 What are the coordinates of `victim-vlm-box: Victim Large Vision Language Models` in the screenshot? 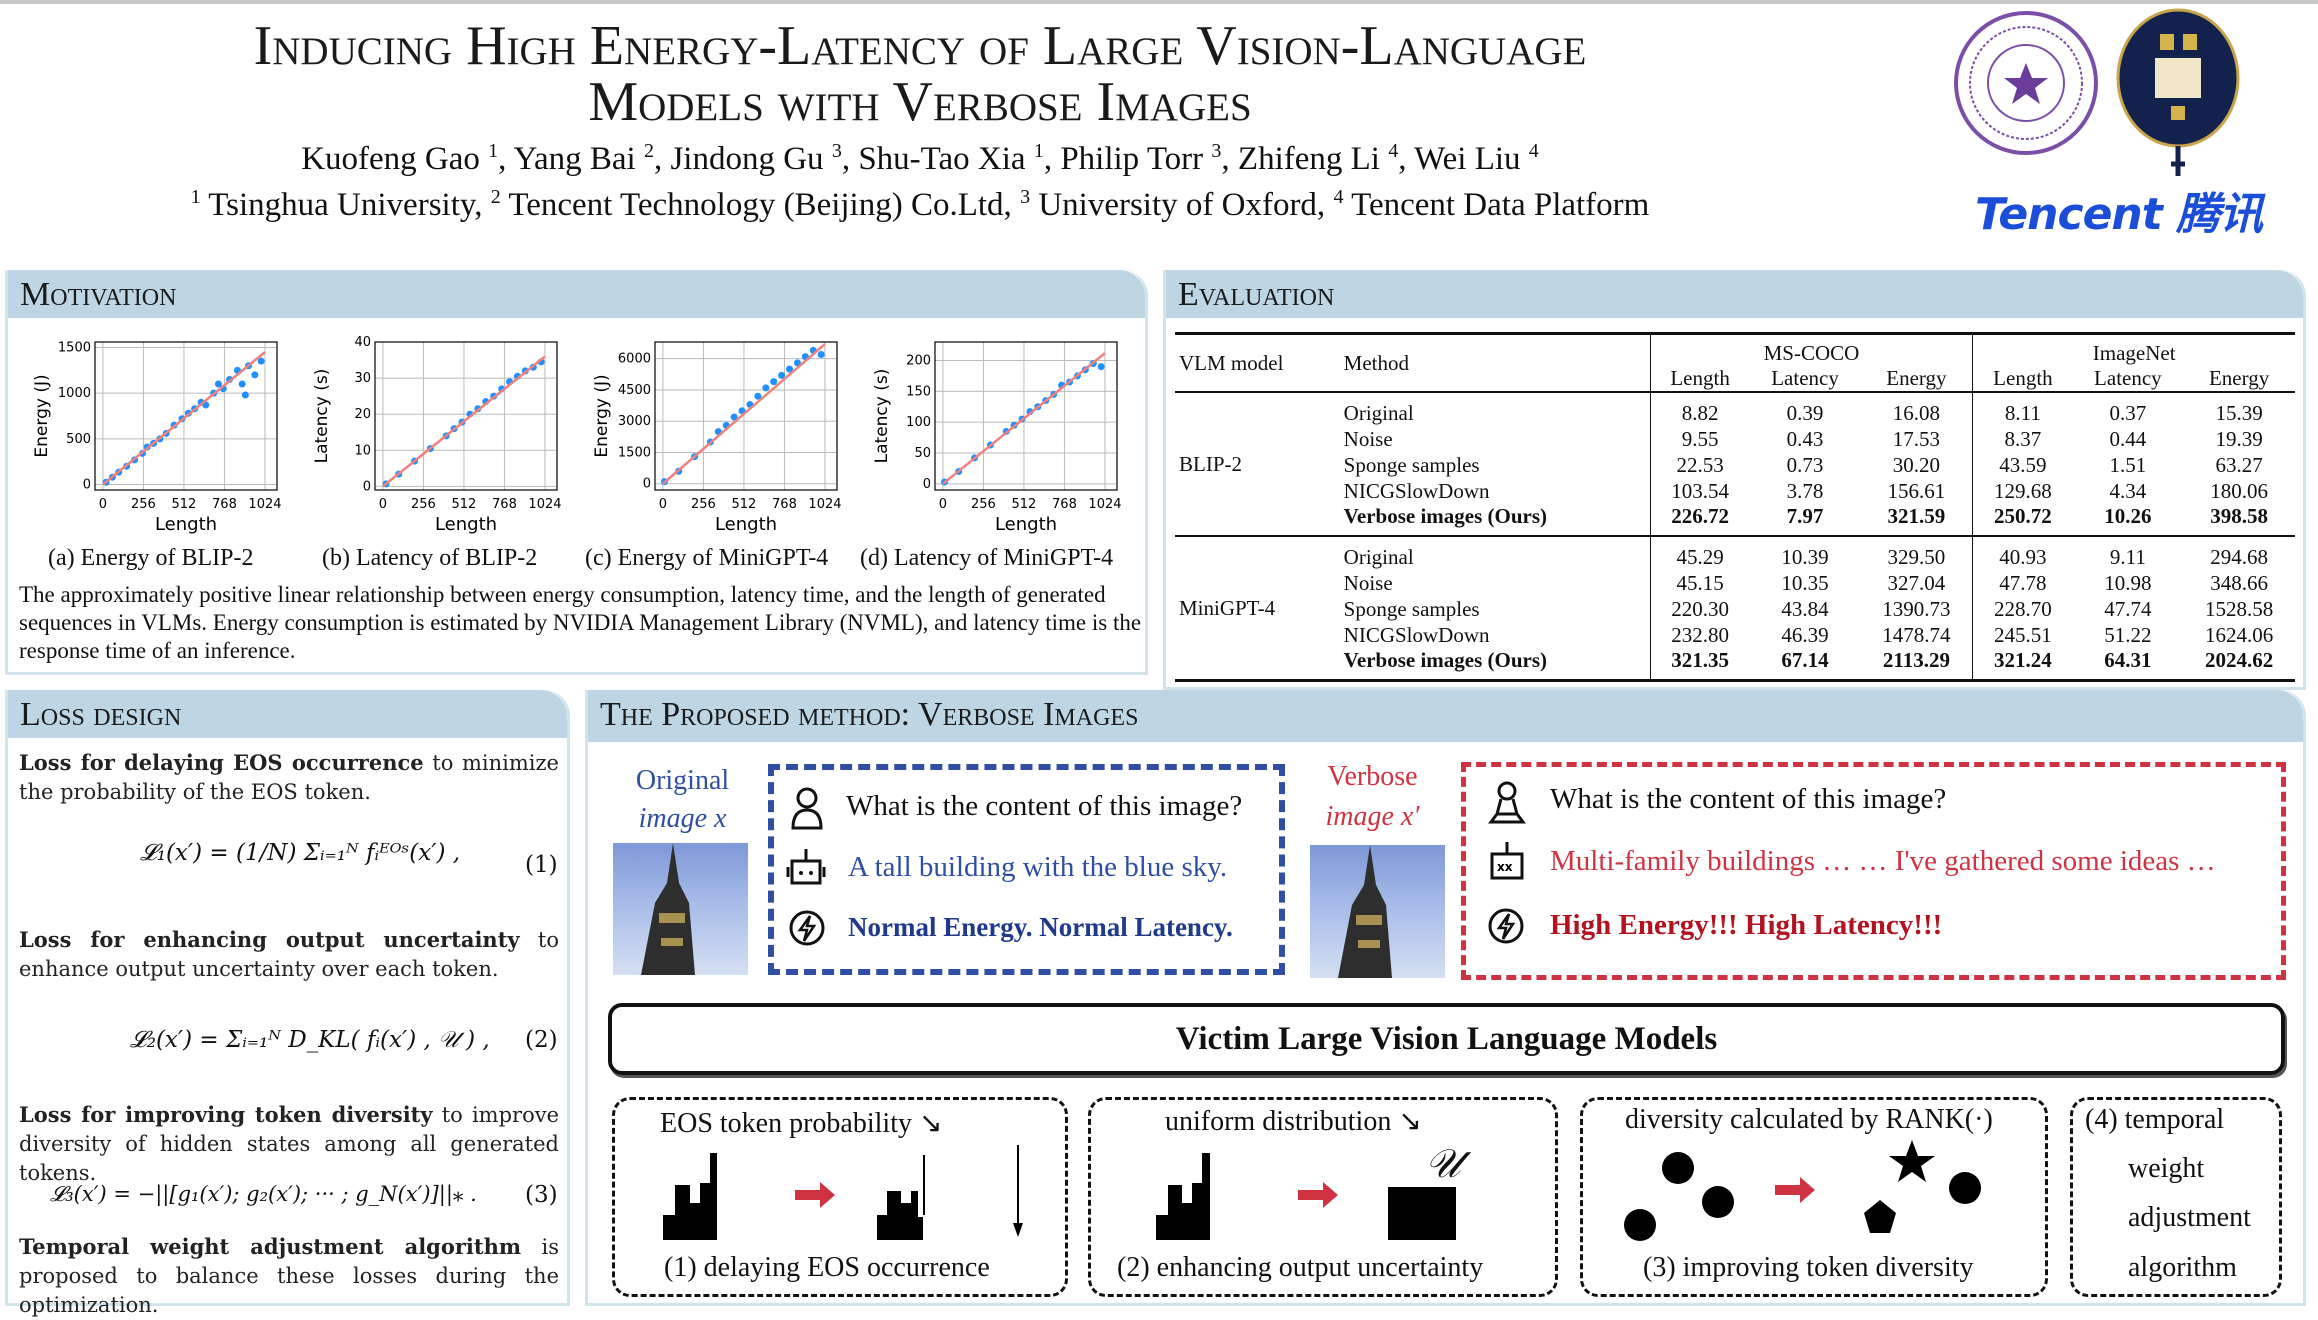 It's located at (1446, 1039).